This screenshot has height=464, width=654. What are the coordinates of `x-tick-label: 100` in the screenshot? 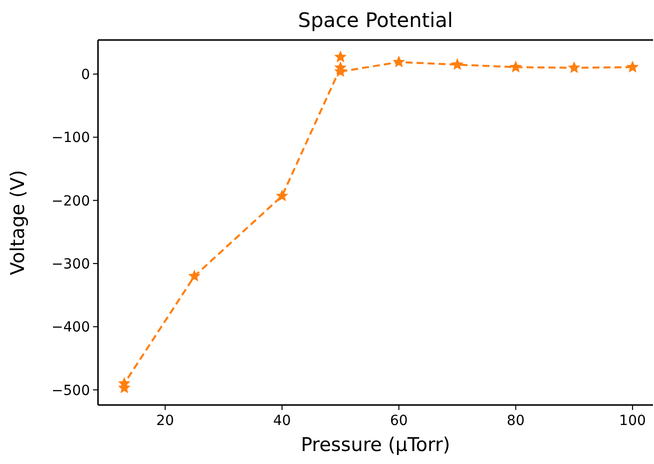 It's located at (632, 421).